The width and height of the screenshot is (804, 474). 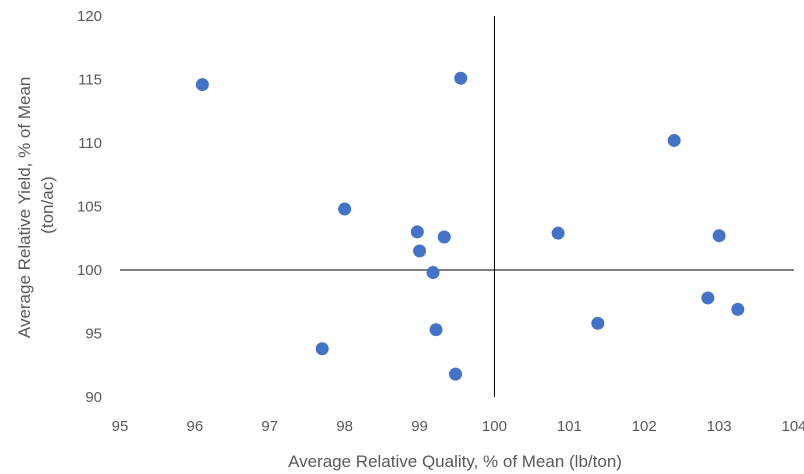 I want to click on x-tick-label: 95, so click(x=120, y=426).